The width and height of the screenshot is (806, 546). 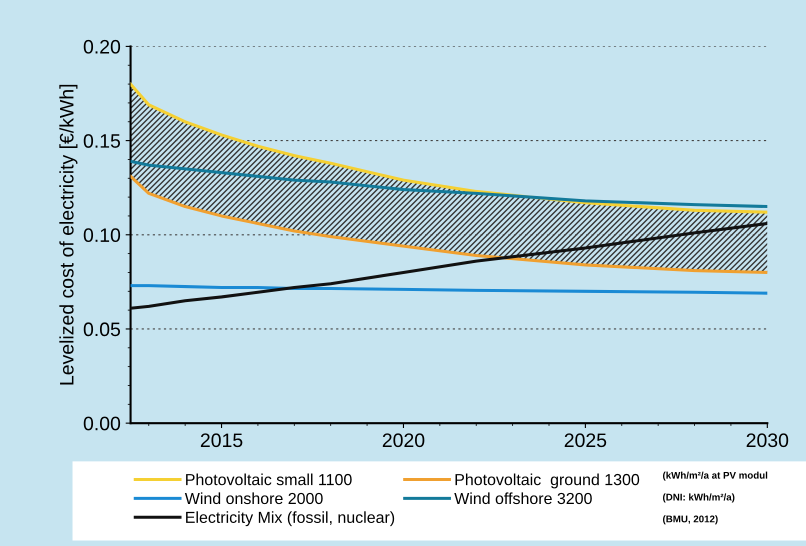 What do you see at coordinates (548, 481) in the screenshot?
I see `legend-label: Photovoltaic ground 1300` at bounding box center [548, 481].